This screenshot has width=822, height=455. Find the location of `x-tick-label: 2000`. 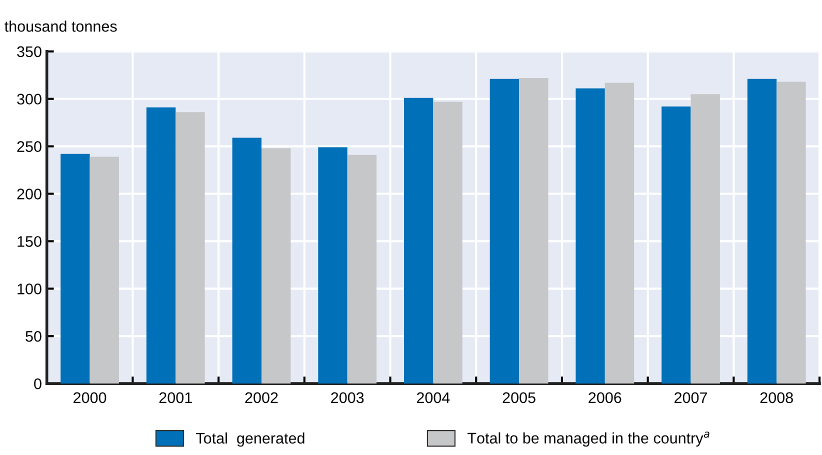

x-tick-label: 2000 is located at coordinates (90, 398).